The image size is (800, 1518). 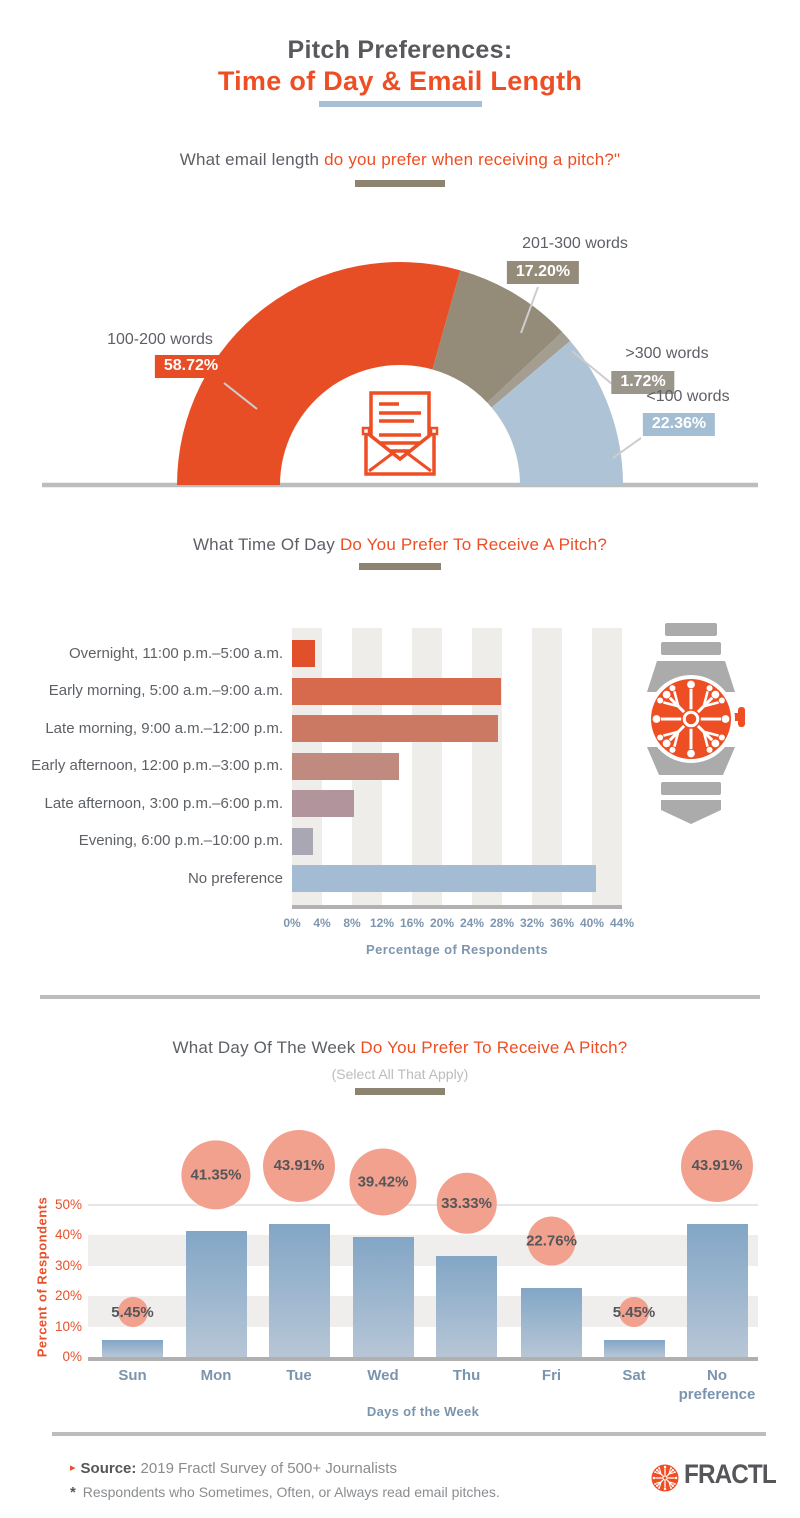 What do you see at coordinates (691, 719) in the screenshot?
I see `watch-face-fractal-mark` at bounding box center [691, 719].